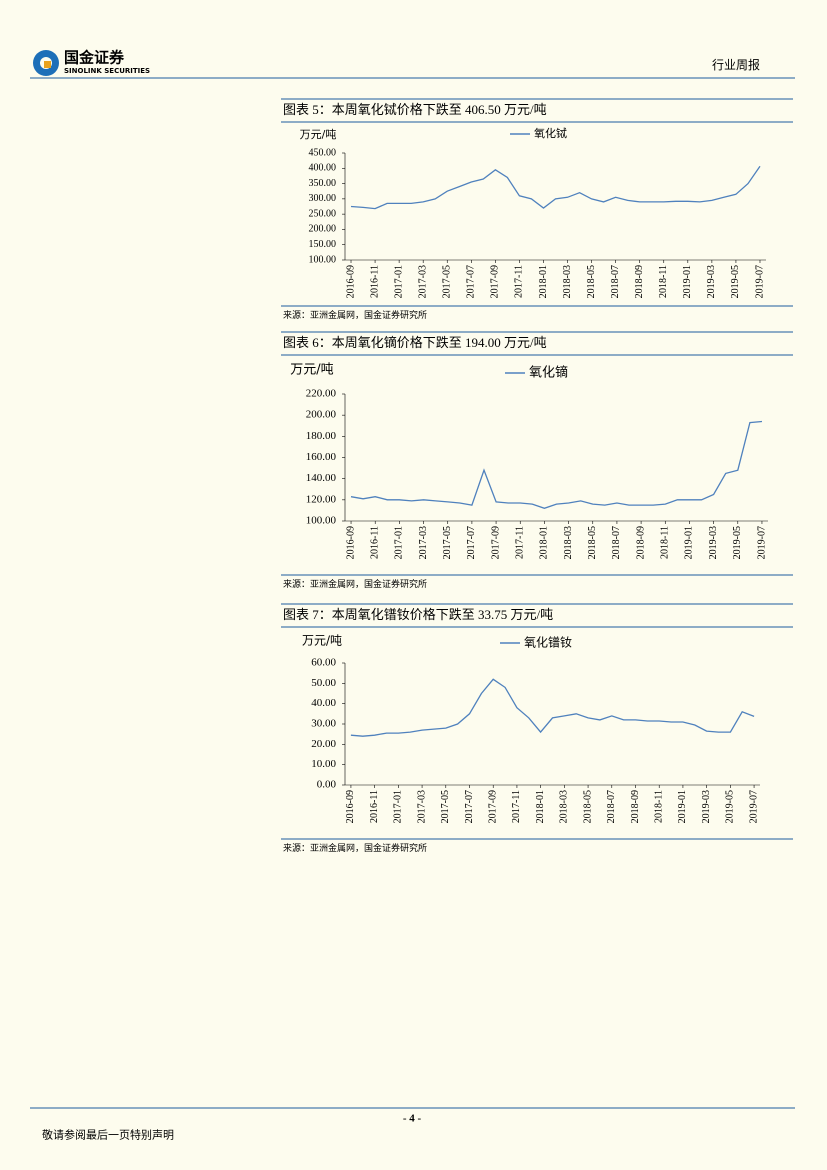  What do you see at coordinates (323, 703) in the screenshot?
I see `y-tick-label: 40.00` at bounding box center [323, 703].